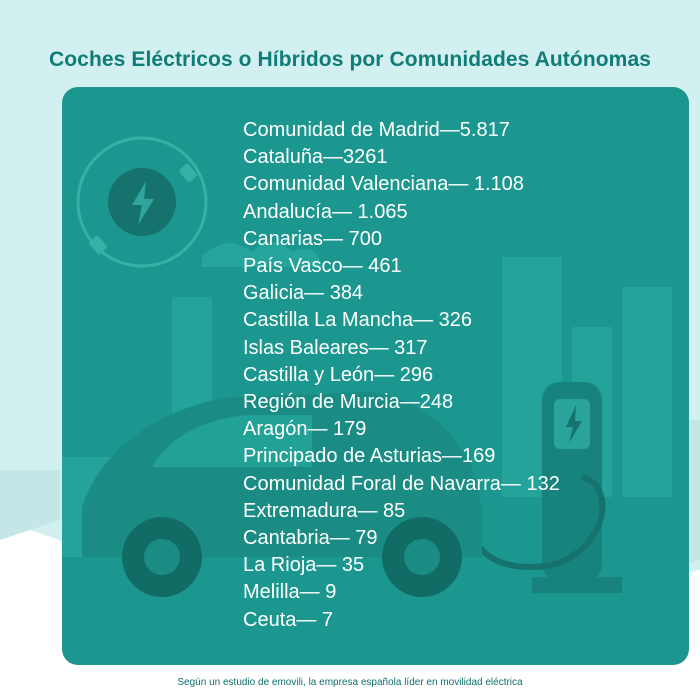  What do you see at coordinates (358, 320) in the screenshot?
I see `list-item: Castilla La Mancha— 326` at bounding box center [358, 320].